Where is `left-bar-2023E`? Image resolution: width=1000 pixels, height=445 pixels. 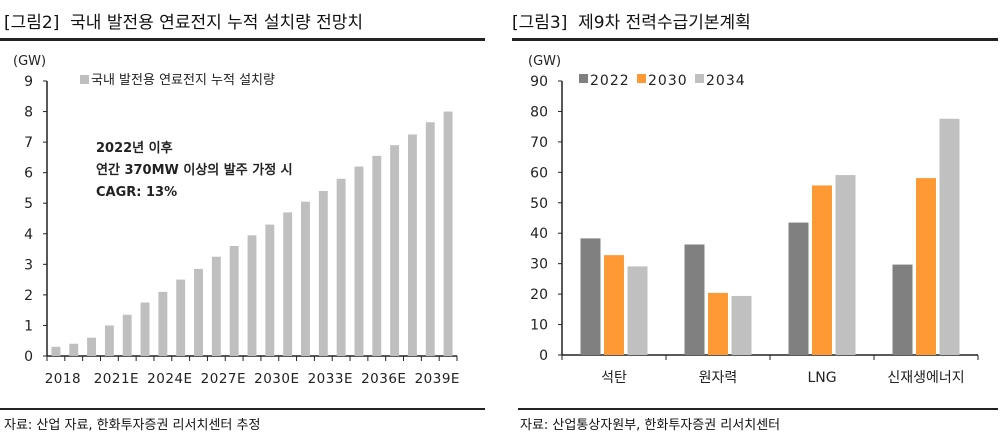 left-bar-2023E is located at coordinates (145, 329).